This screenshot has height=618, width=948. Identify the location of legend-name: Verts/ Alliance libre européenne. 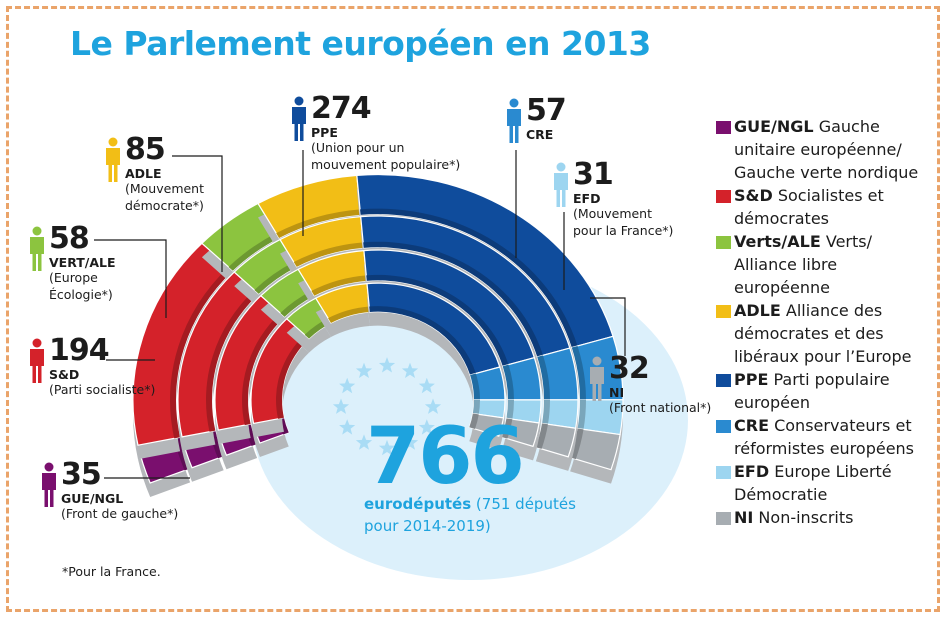
(803, 264).